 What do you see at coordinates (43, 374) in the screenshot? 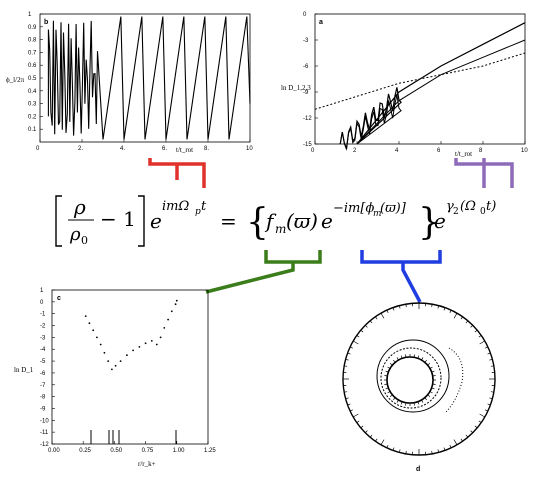
I see `y-tick-label: -6` at bounding box center [43, 374].